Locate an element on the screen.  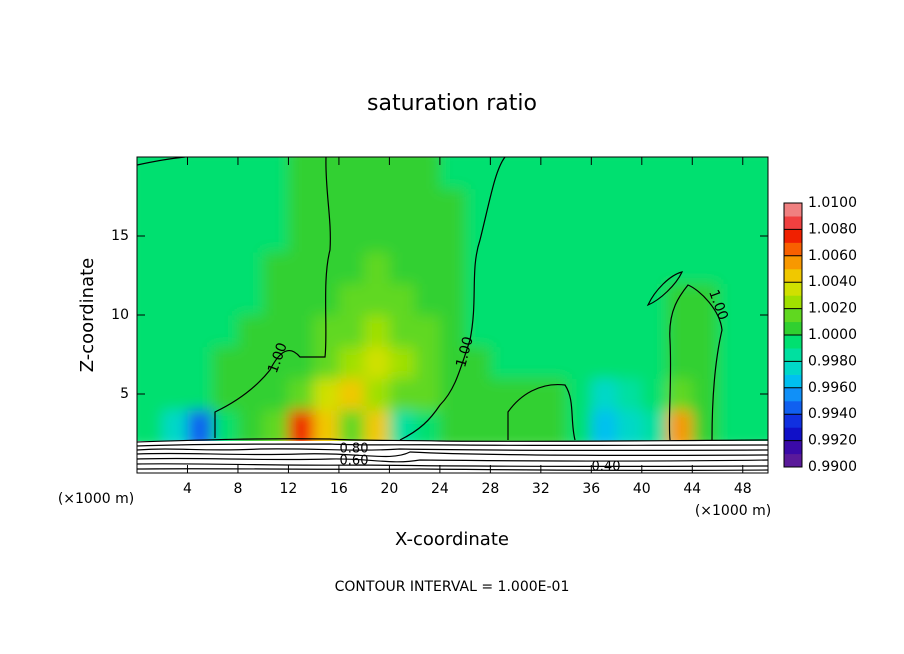
colorbar-tick-label: 1.0060 is located at coordinates (832, 256).